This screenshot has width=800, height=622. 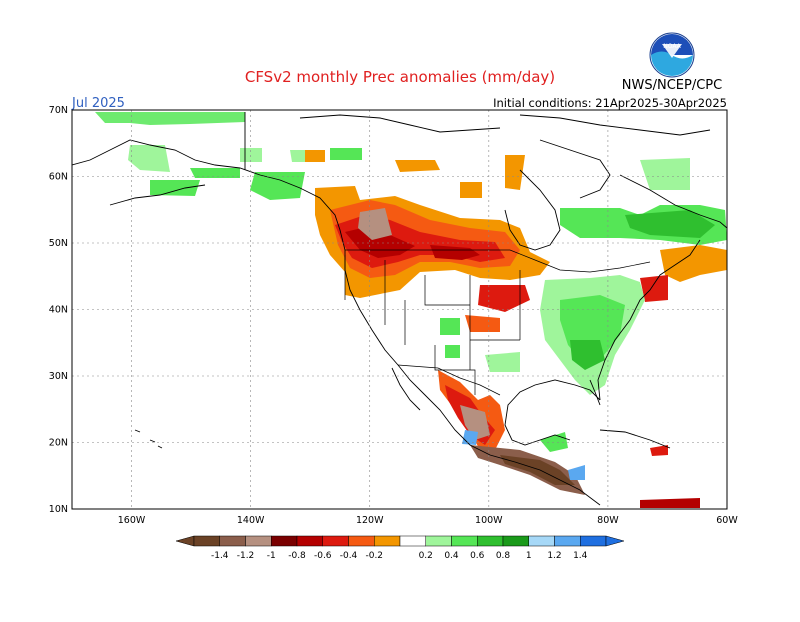 I want to click on lon-tick-label: 120W, so click(x=370, y=520).